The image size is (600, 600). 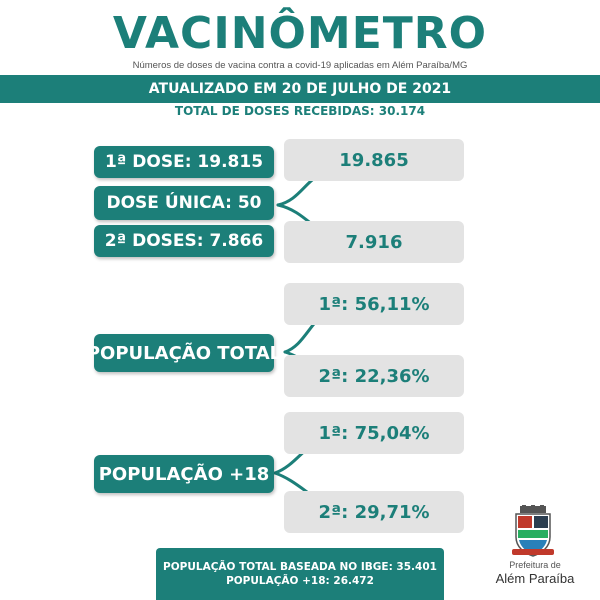 I want to click on first-dose-label: 1ª DOSE: 19.815, so click(x=184, y=162).